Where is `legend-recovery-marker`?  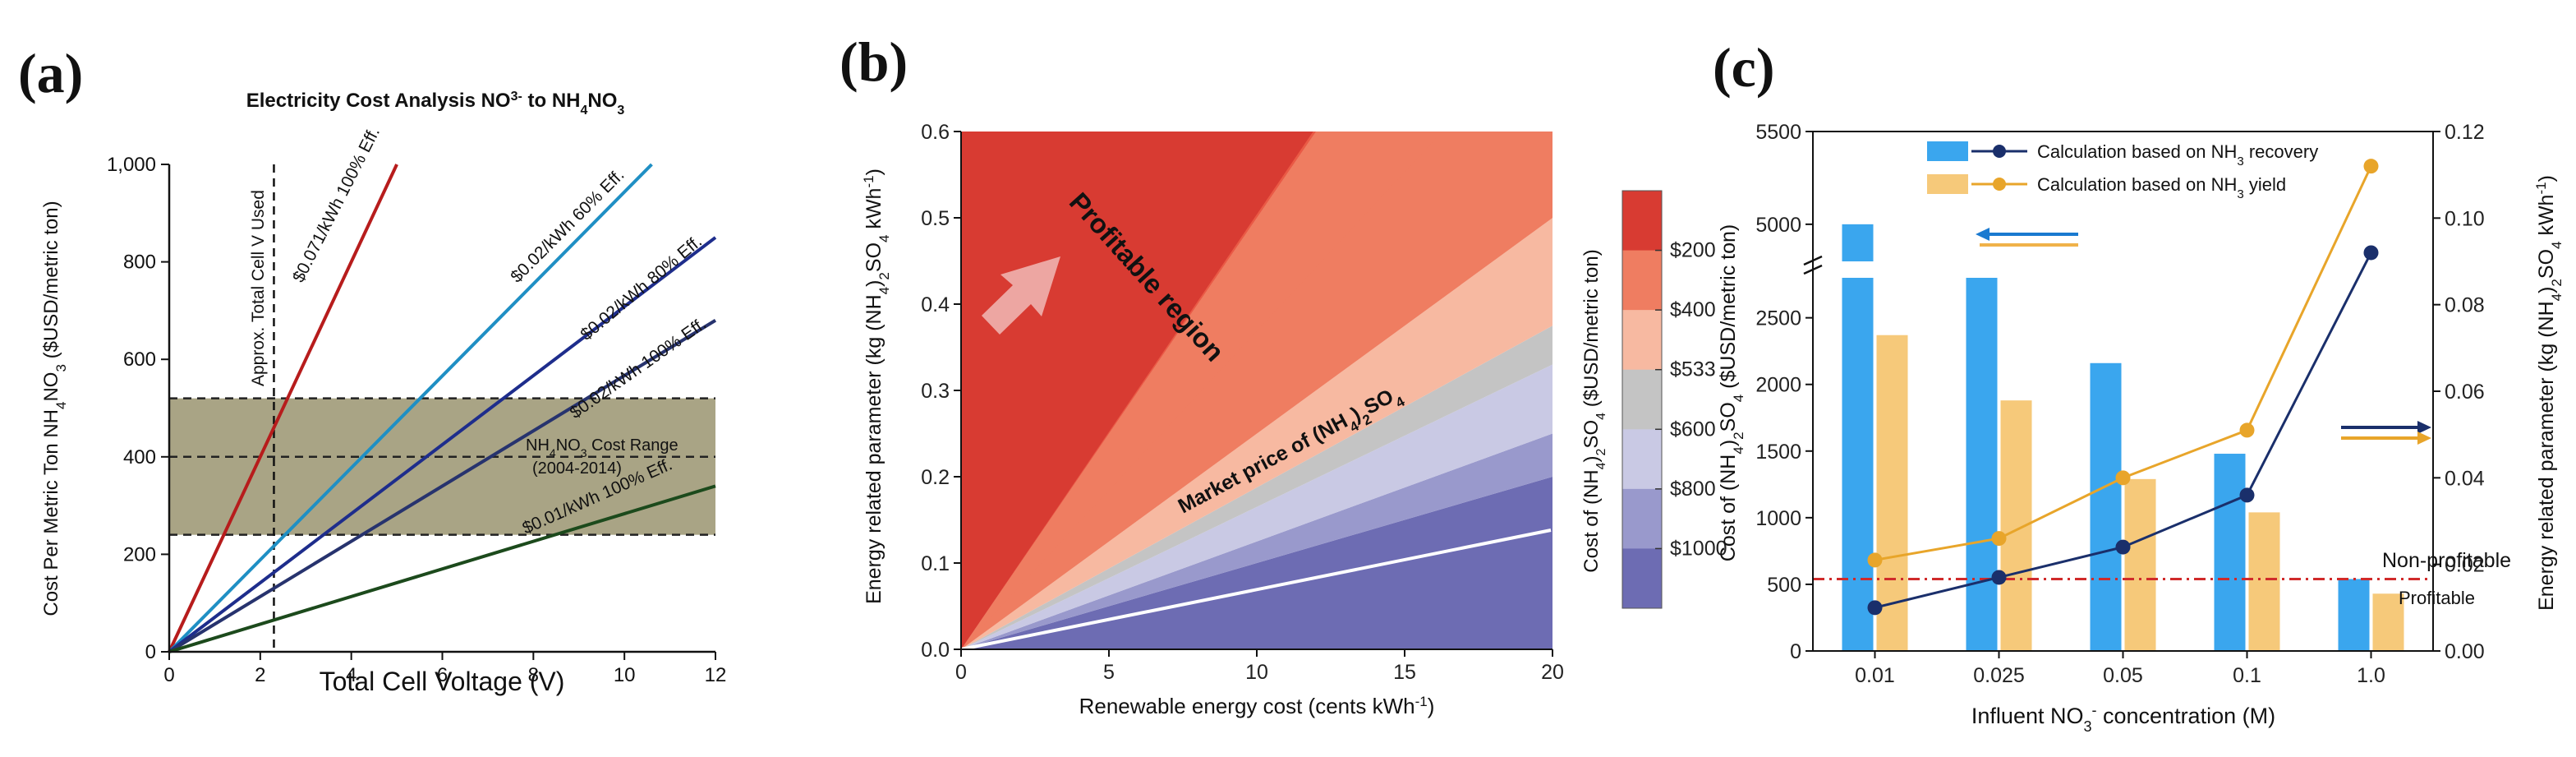 legend-recovery-marker is located at coordinates (1999, 151).